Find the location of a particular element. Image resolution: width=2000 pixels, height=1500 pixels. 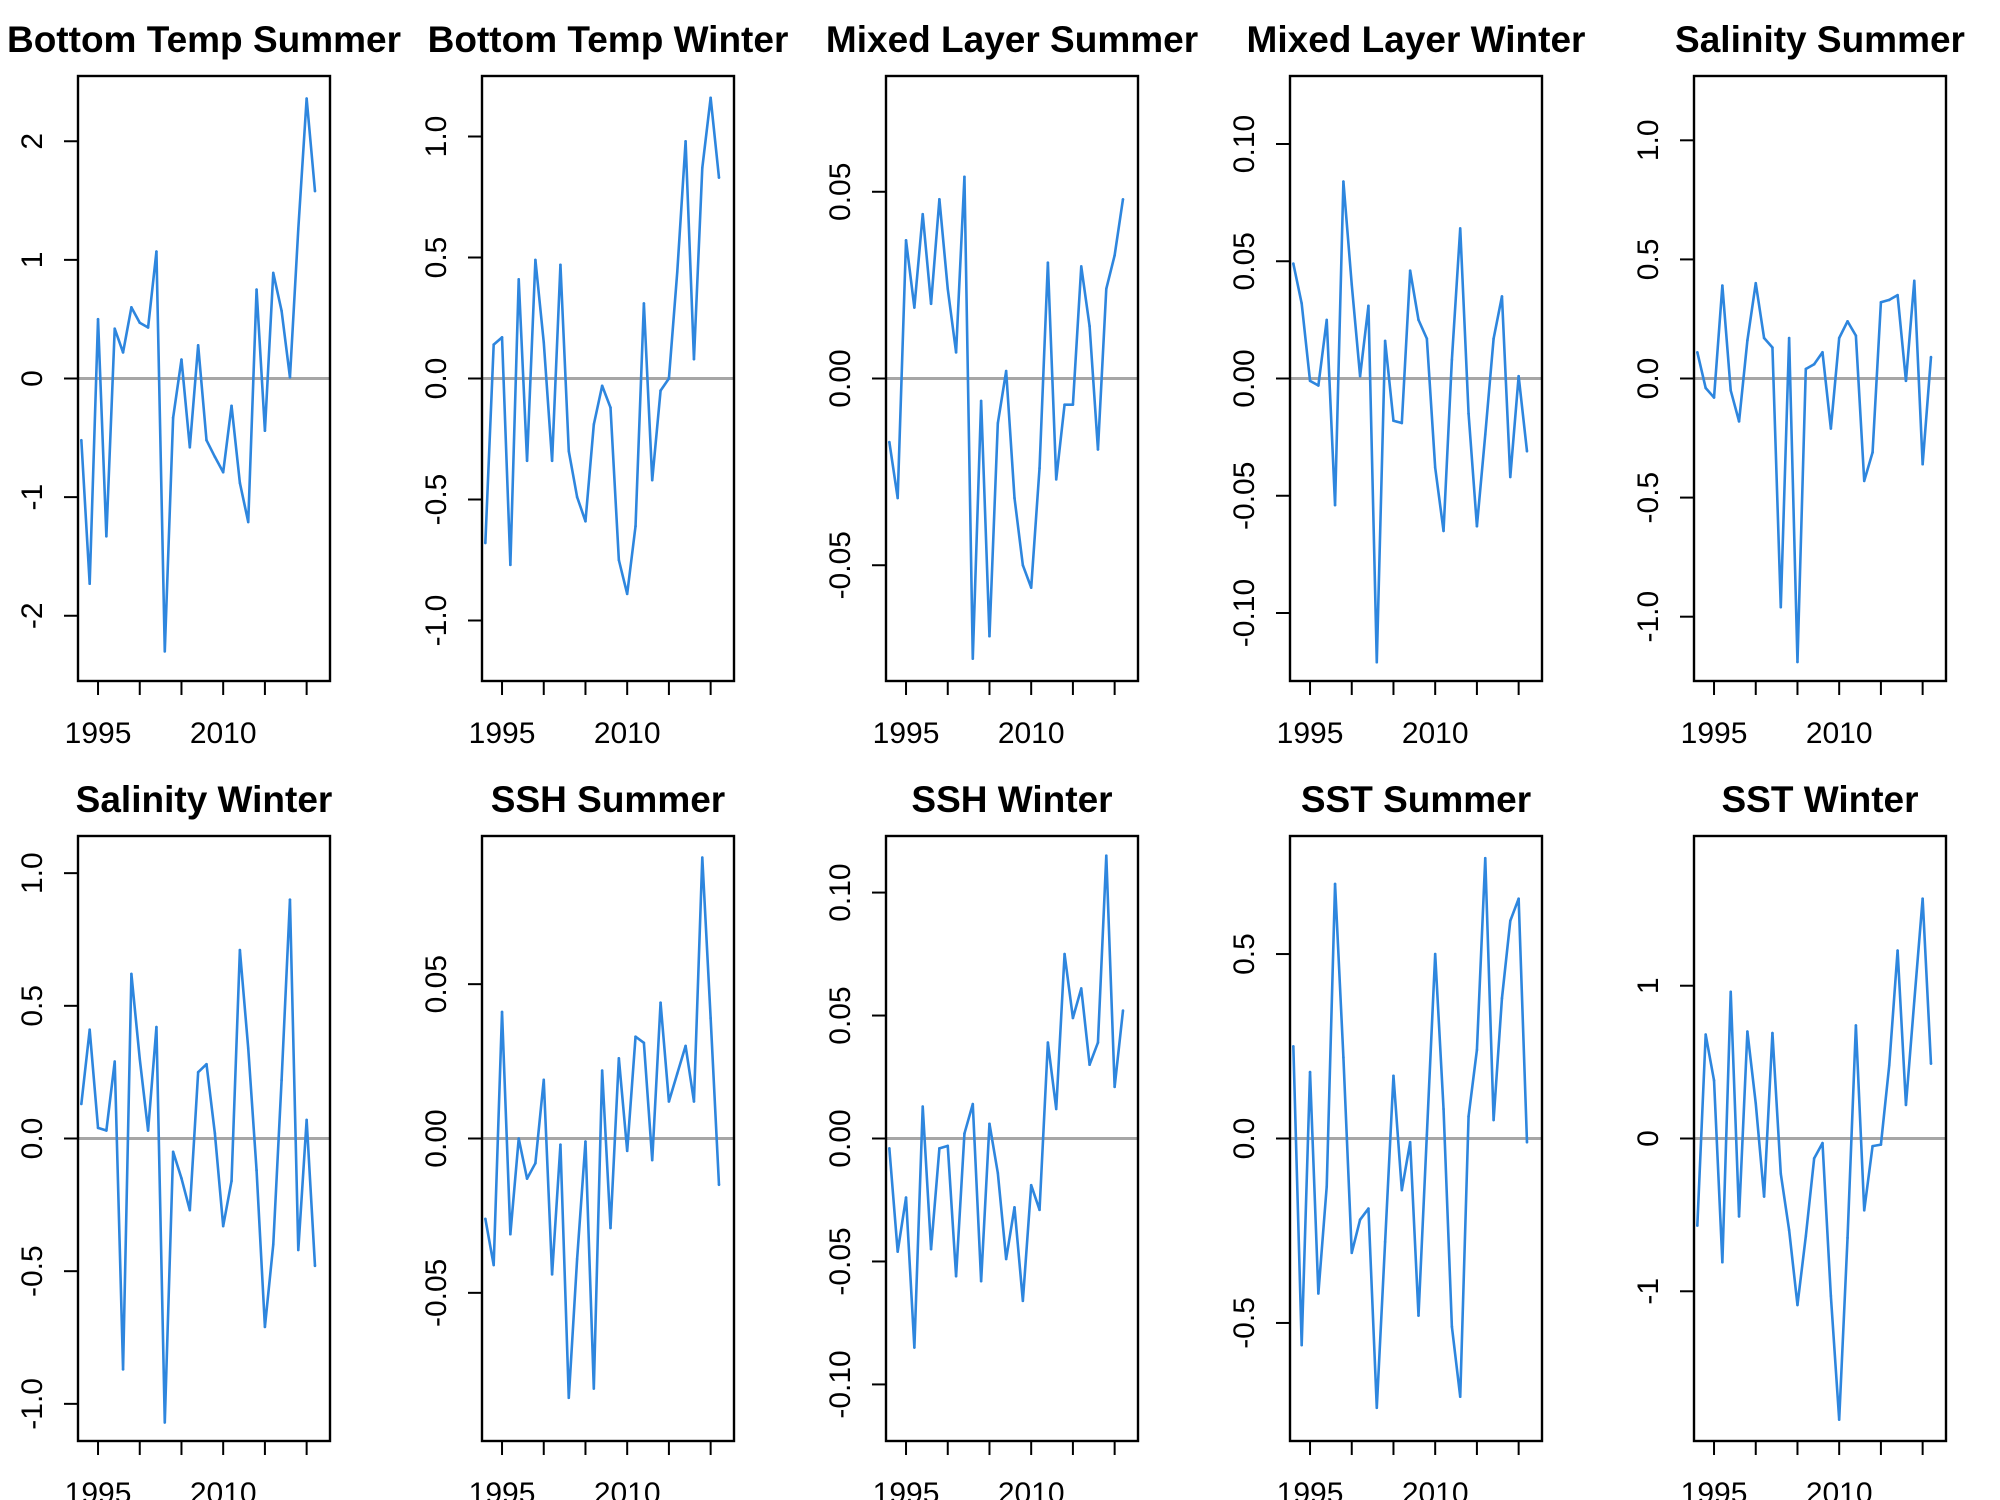

y-tick-label: 0.00 is located at coordinates (1244, 378).